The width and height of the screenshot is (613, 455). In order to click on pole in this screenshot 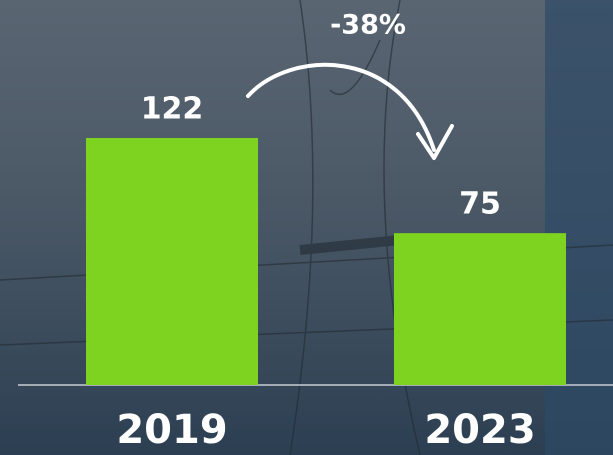, I will do `click(579, 227)`.